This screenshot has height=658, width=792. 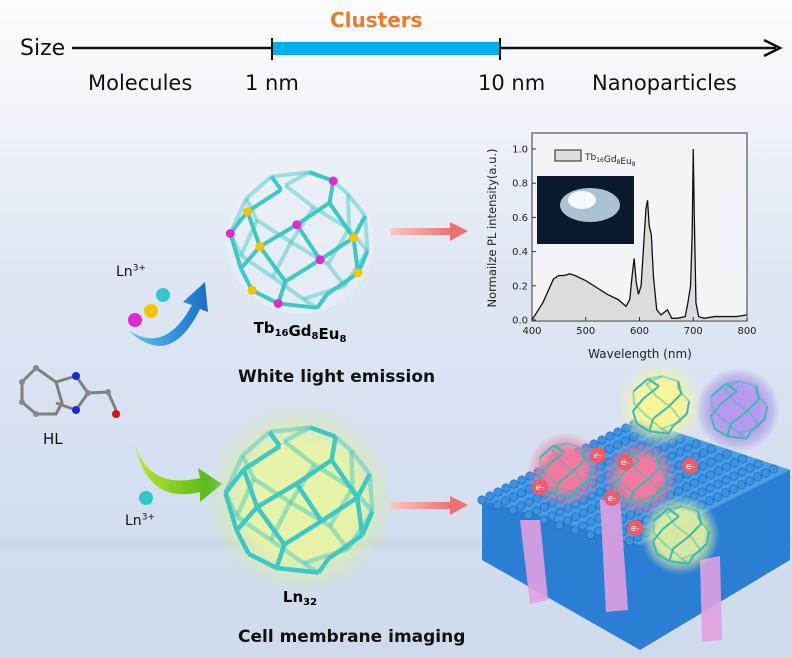 What do you see at coordinates (131, 271) in the screenshot?
I see `ln-ion-text: Ln3+` at bounding box center [131, 271].